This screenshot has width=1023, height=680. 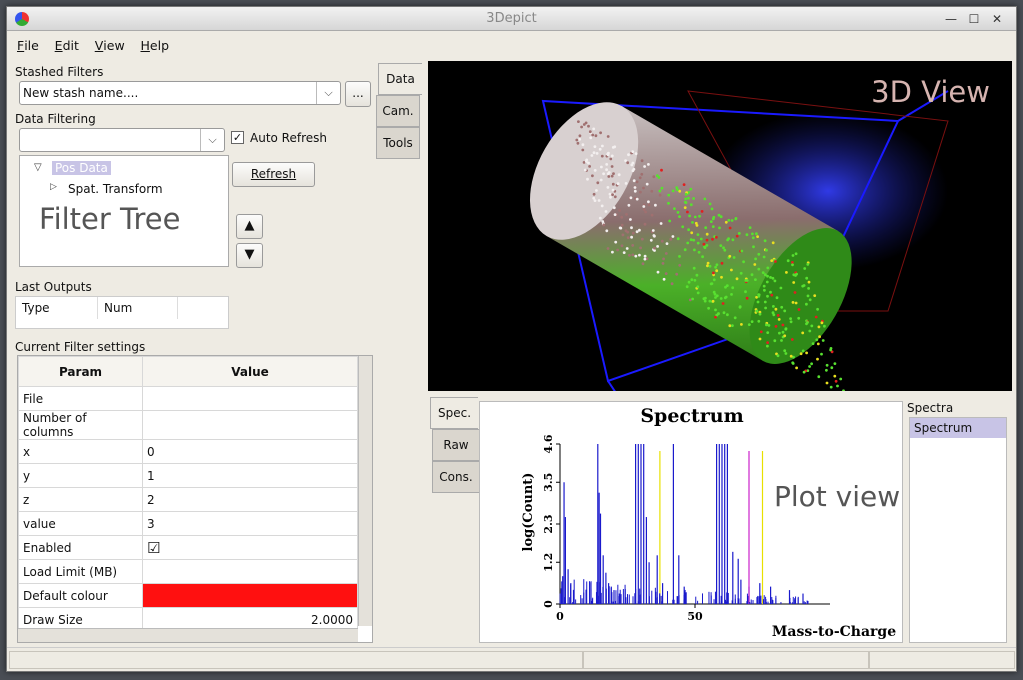 What do you see at coordinates (456, 477) in the screenshot?
I see `tab-cons: Cons.` at bounding box center [456, 477].